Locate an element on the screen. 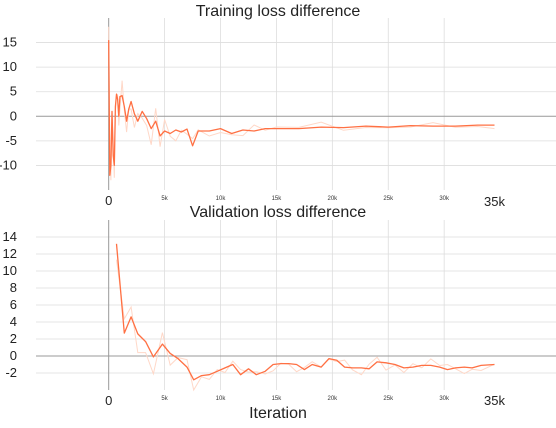 Image resolution: width=556 pixels, height=428 pixels. y-tick-labels: 14 12 10 8 6 4 2 0 -2 is located at coordinates (10, 304).